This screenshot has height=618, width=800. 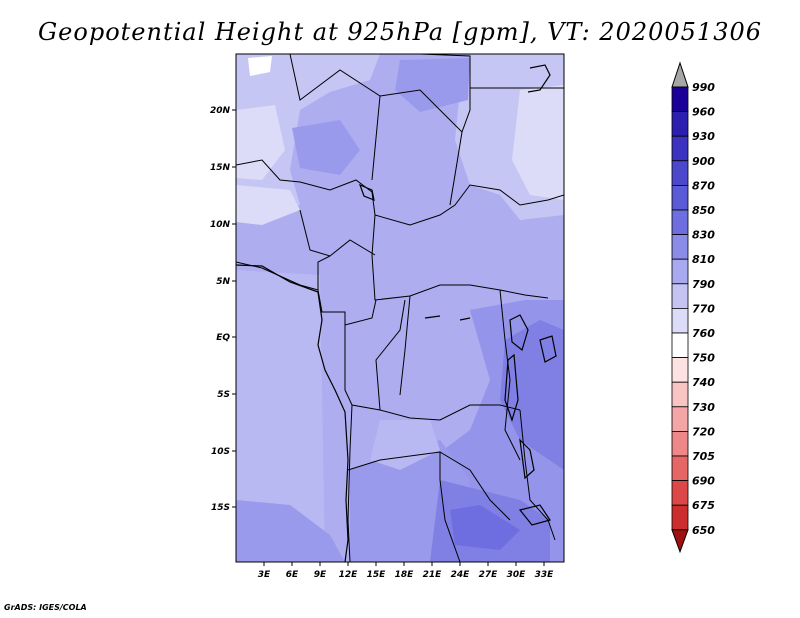 What do you see at coordinates (703, 358) in the screenshot?
I see `colorbar-level-label: 750` at bounding box center [703, 358].